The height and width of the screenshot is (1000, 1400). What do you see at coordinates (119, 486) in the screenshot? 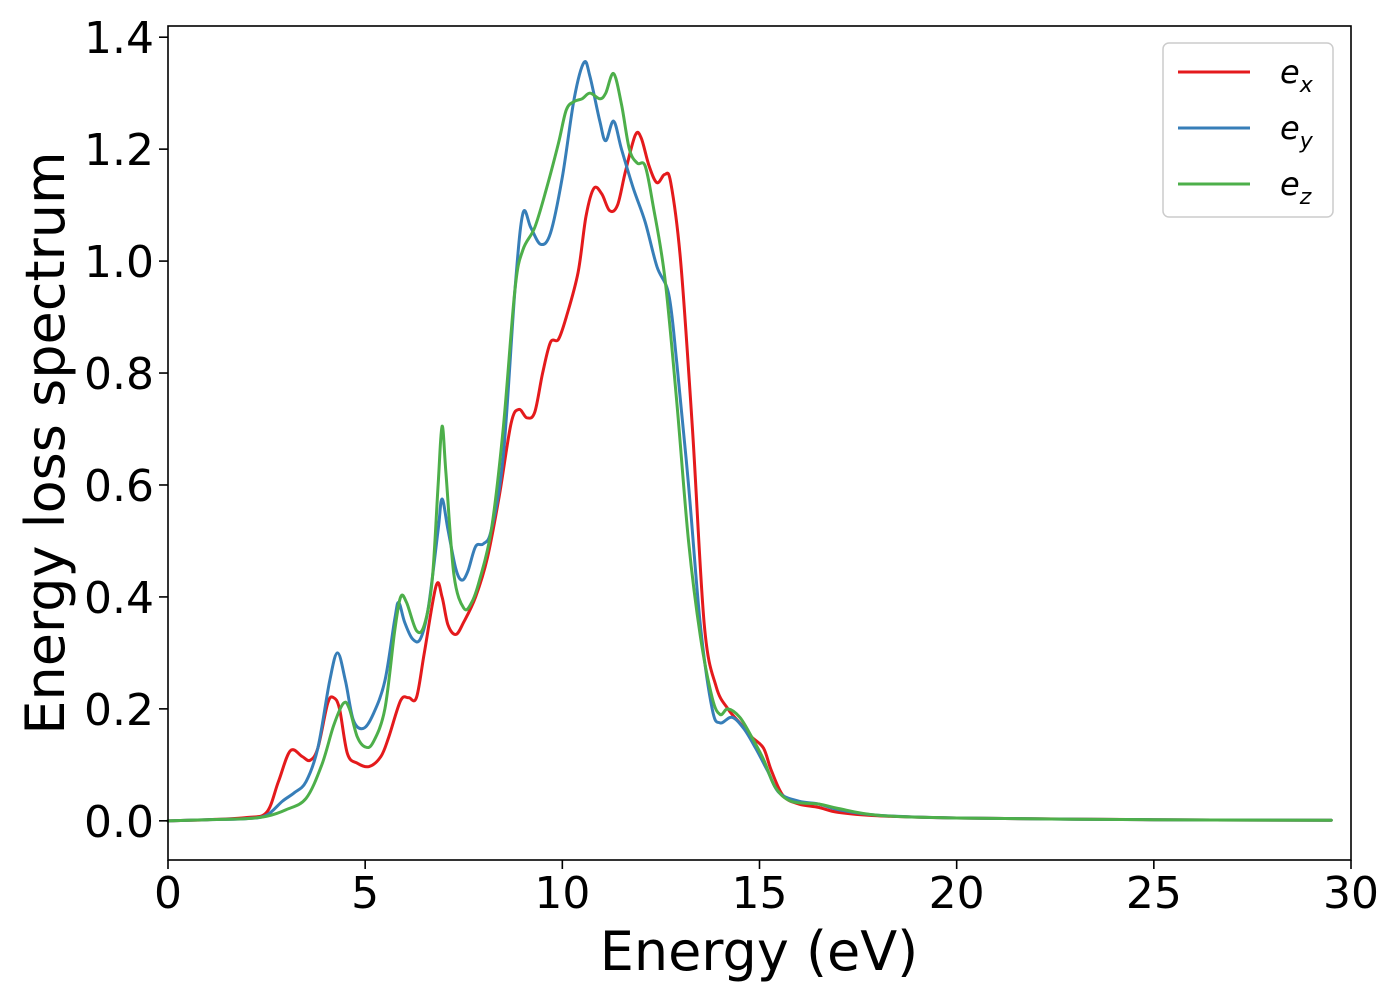
I see `y-tick-label: 0.6` at bounding box center [119, 486].